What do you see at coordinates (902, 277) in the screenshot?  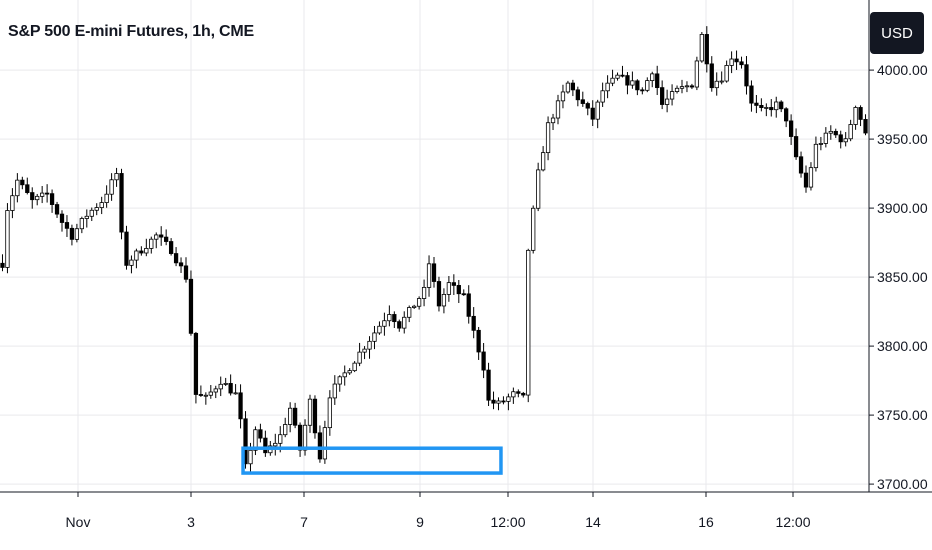 I see `price-tick-label: 3850.00` at bounding box center [902, 277].